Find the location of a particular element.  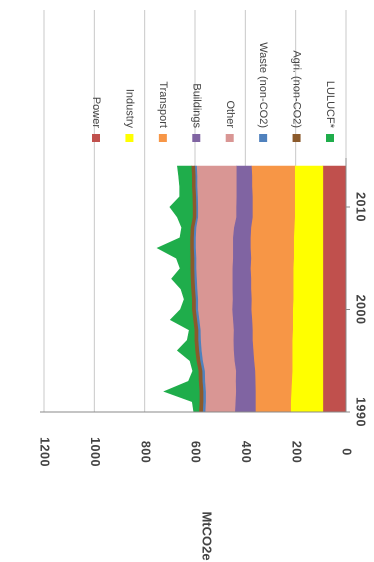

series-area-transport is located at coordinates (272, 289).